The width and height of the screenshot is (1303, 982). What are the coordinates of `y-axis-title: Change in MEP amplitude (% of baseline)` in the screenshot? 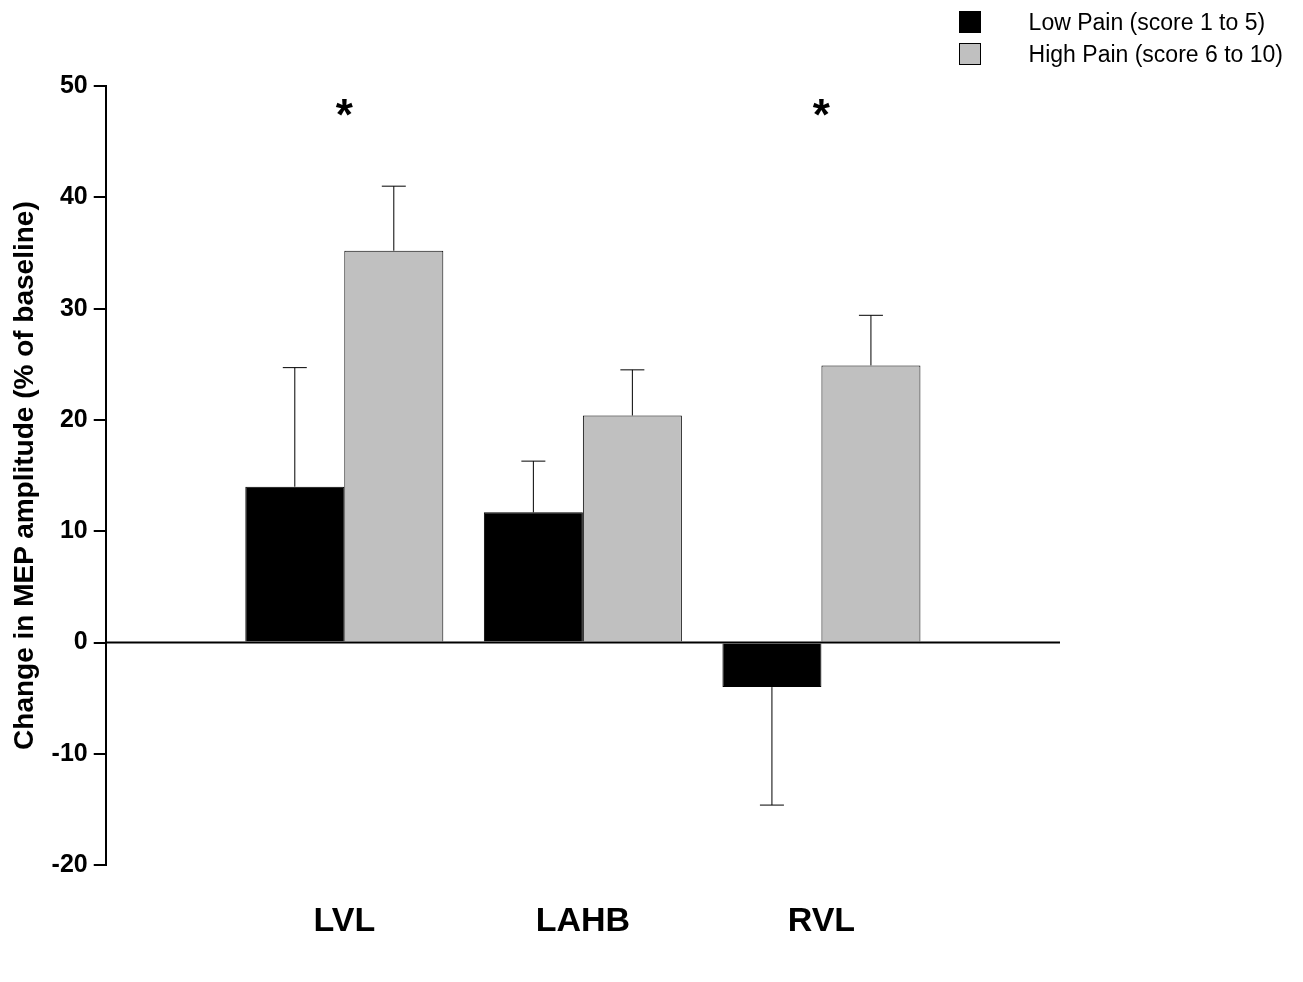 It's located at (23, 475).